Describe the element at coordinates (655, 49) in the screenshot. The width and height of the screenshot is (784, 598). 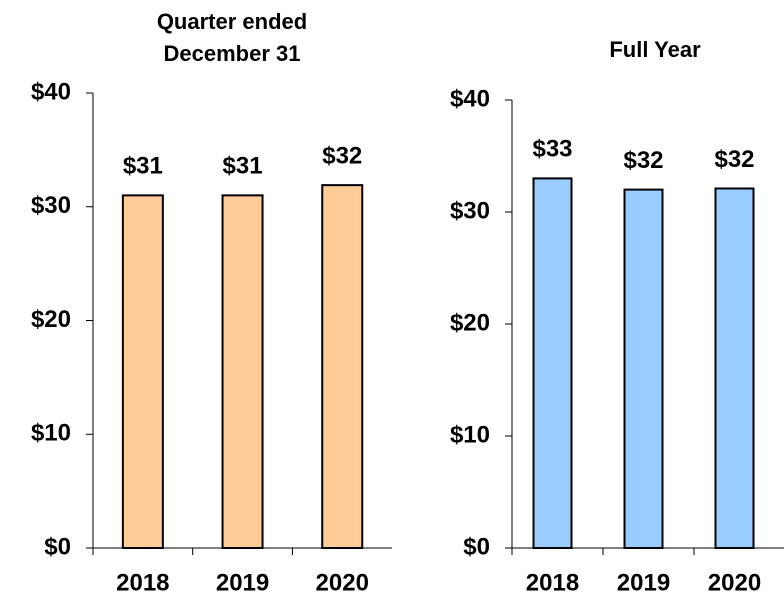
I see `chart-title: Full Year` at that location.